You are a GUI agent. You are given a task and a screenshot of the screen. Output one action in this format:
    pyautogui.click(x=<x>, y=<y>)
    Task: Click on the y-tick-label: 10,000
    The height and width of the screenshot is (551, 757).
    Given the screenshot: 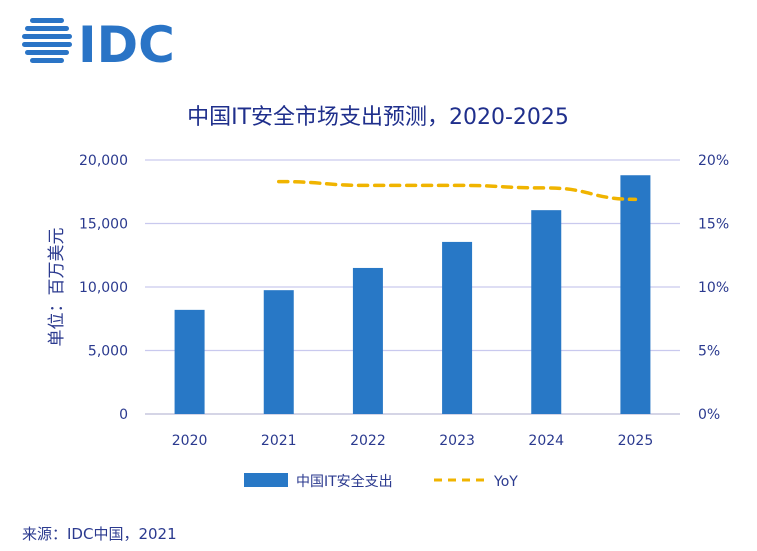 What is the action you would take?
    pyautogui.click(x=103, y=288)
    